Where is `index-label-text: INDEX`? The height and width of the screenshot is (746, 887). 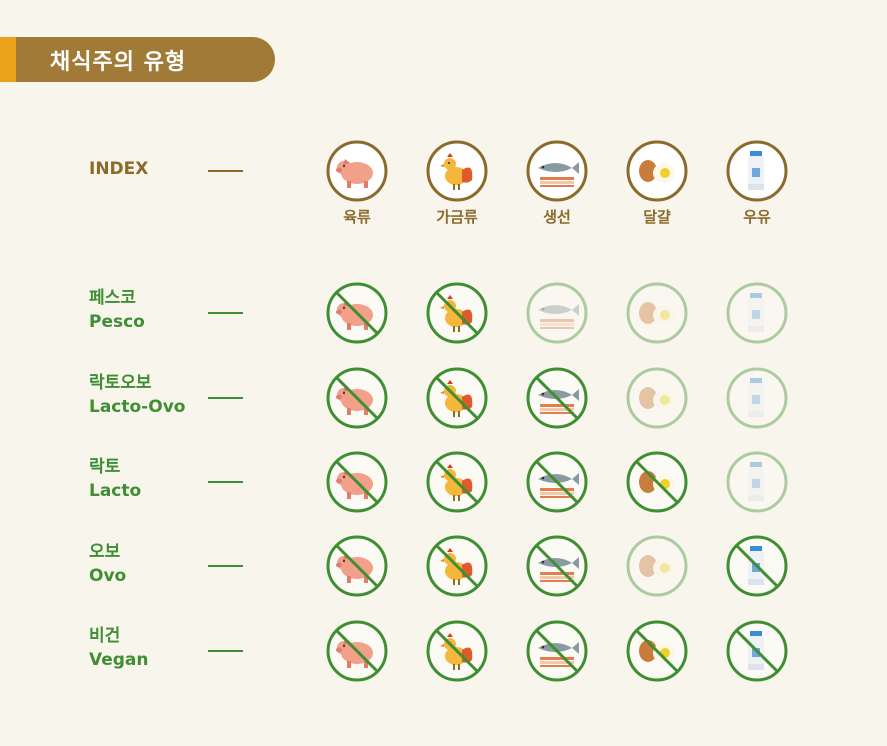 index-label-text: INDEX is located at coordinates (119, 169).